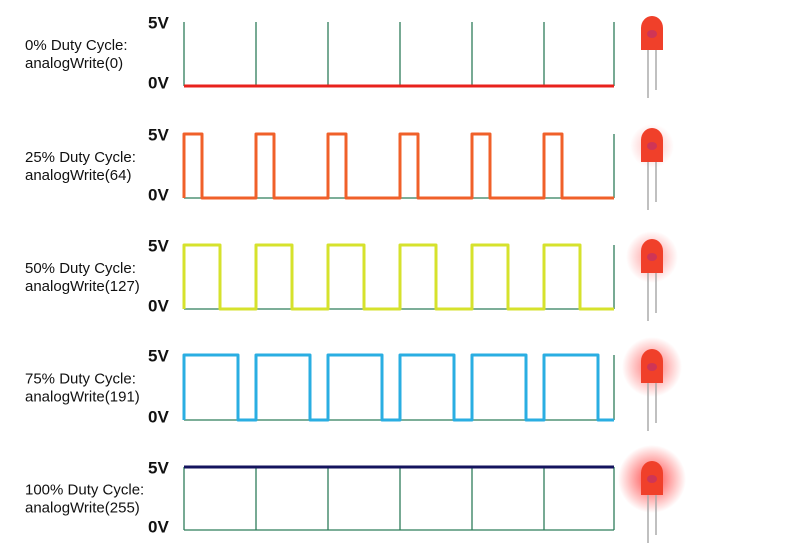 Image resolution: width=800 pixels, height=558 pixels. I want to click on duty-code: analogWrite(0), so click(74, 63).